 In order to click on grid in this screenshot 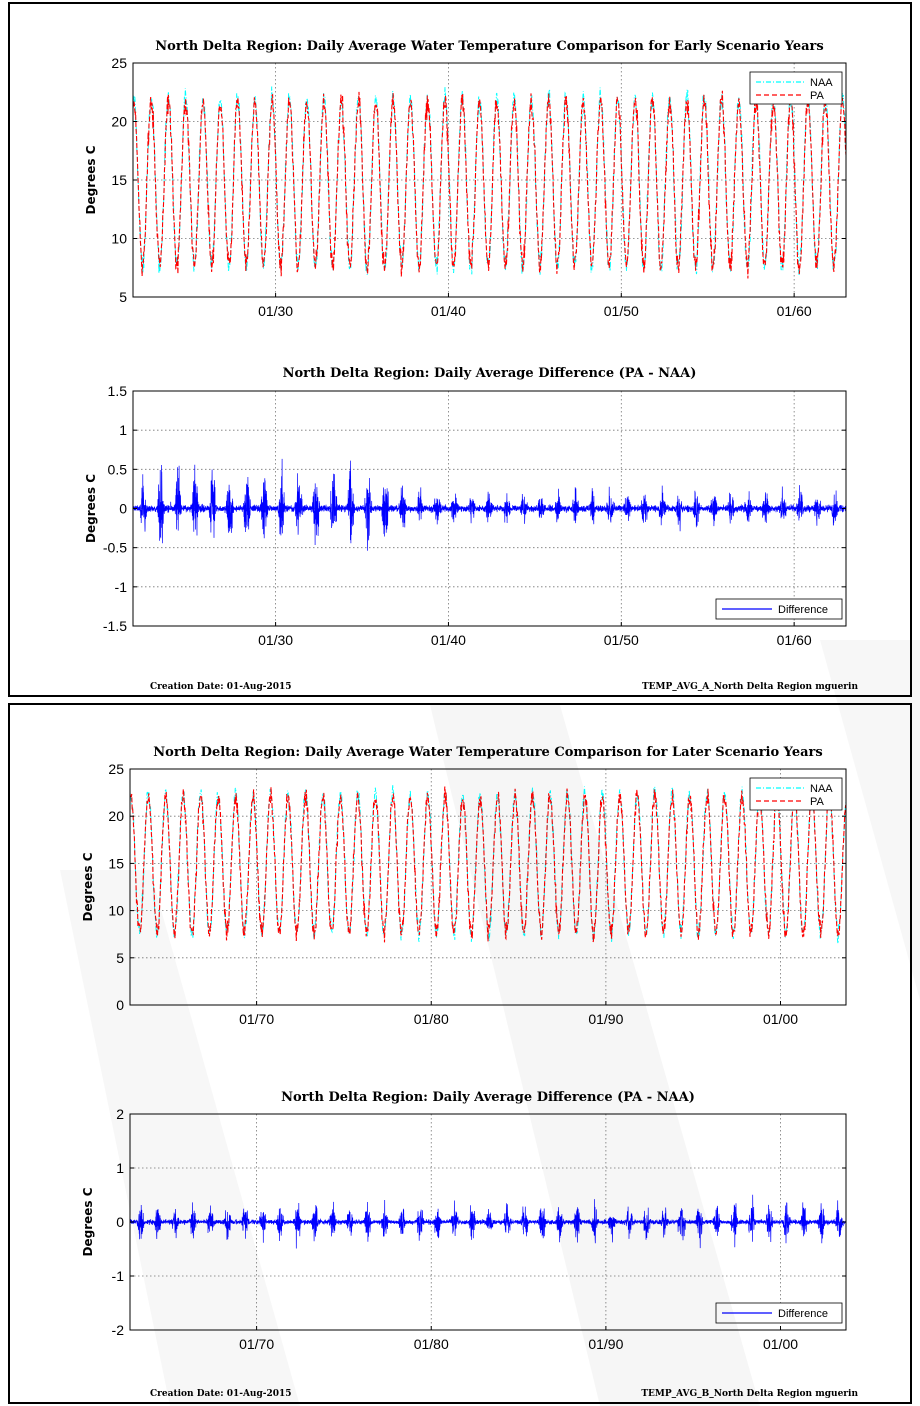, I will do `click(489, 180)`.